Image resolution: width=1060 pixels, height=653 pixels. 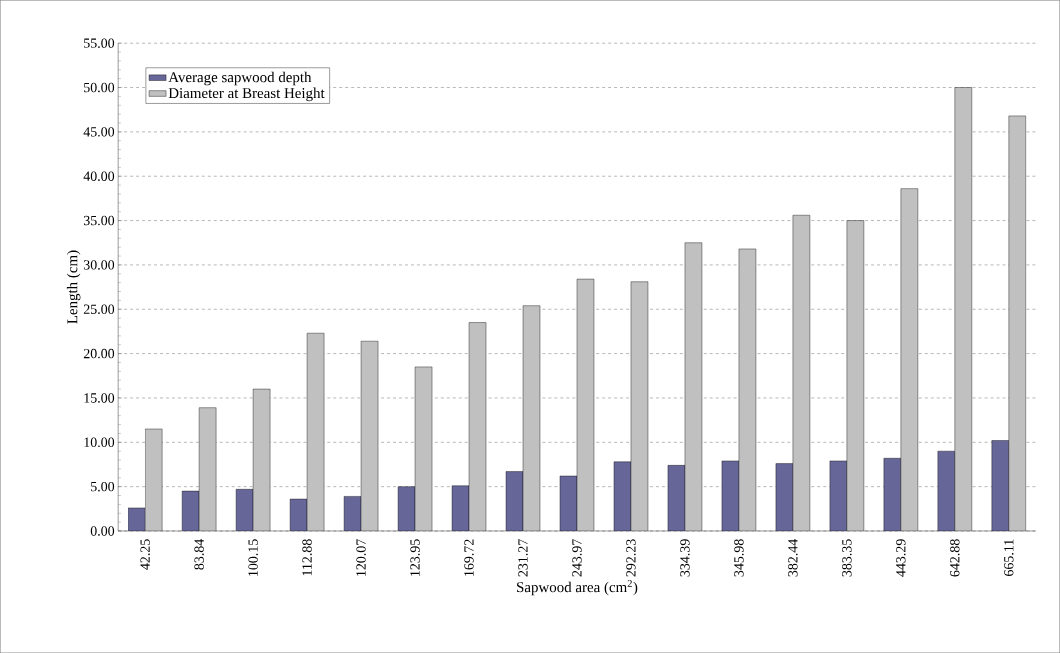 What do you see at coordinates (469, 557) in the screenshot?
I see `x-tick-label: 169.72` at bounding box center [469, 557].